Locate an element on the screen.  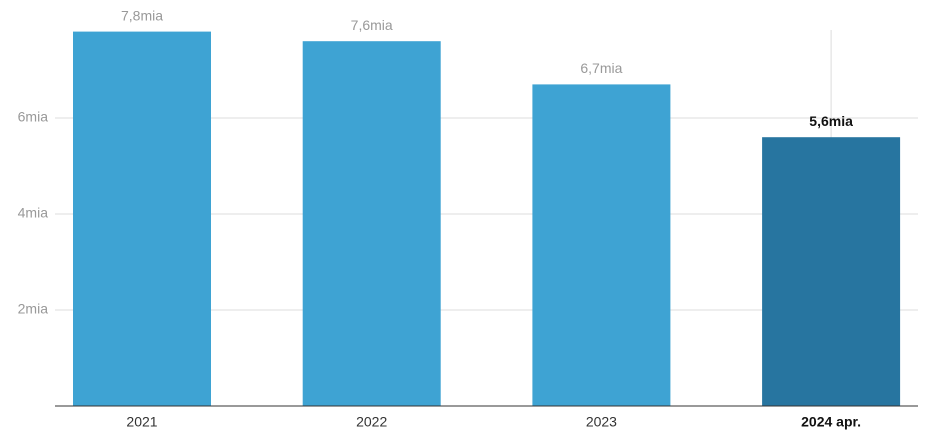
x-tick-label: 2023 is located at coordinates (601, 422).